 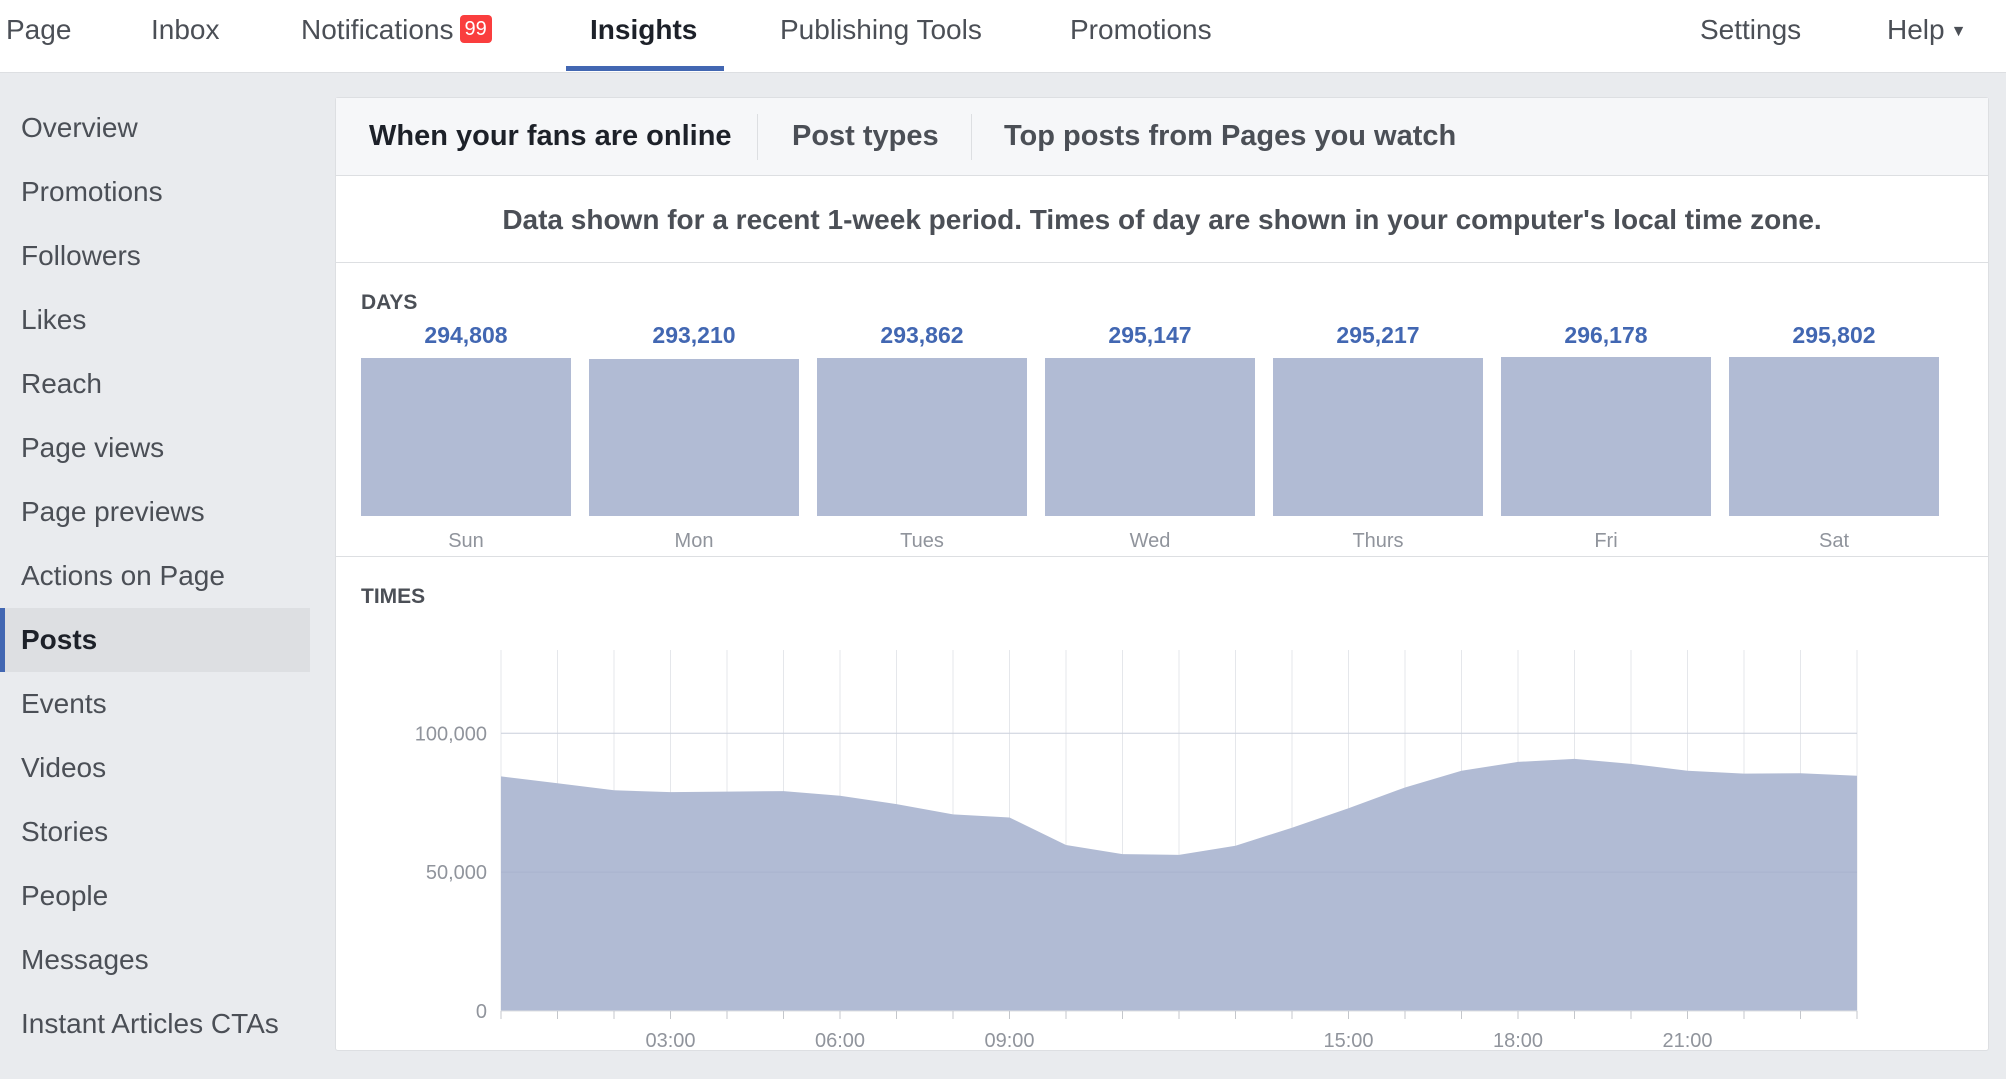 I want to click on nav-settings: Settings, so click(x=1750, y=36).